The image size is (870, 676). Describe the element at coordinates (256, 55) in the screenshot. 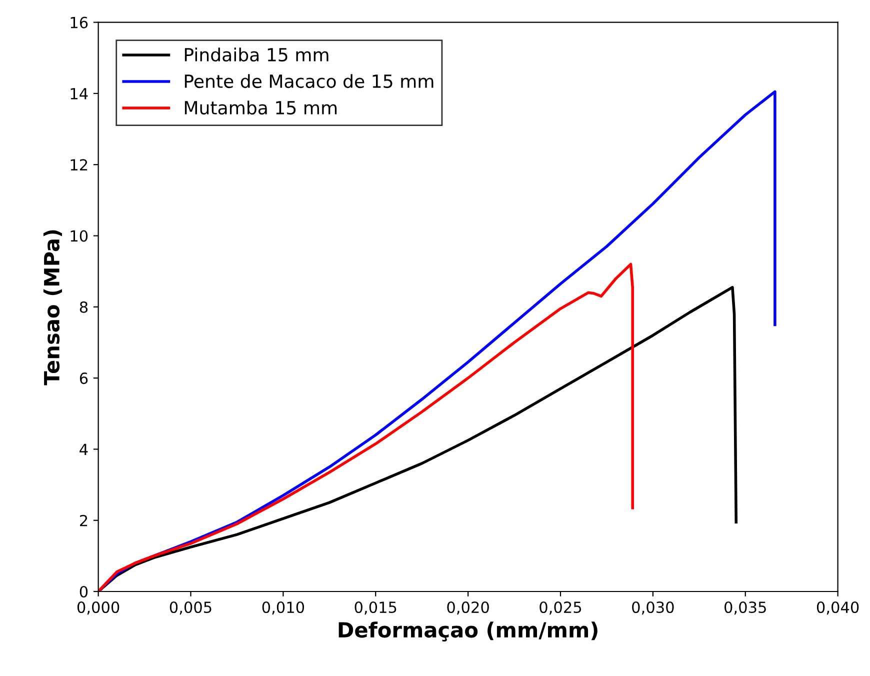

I see `legend-label: Pindaiba 15 mm` at that location.